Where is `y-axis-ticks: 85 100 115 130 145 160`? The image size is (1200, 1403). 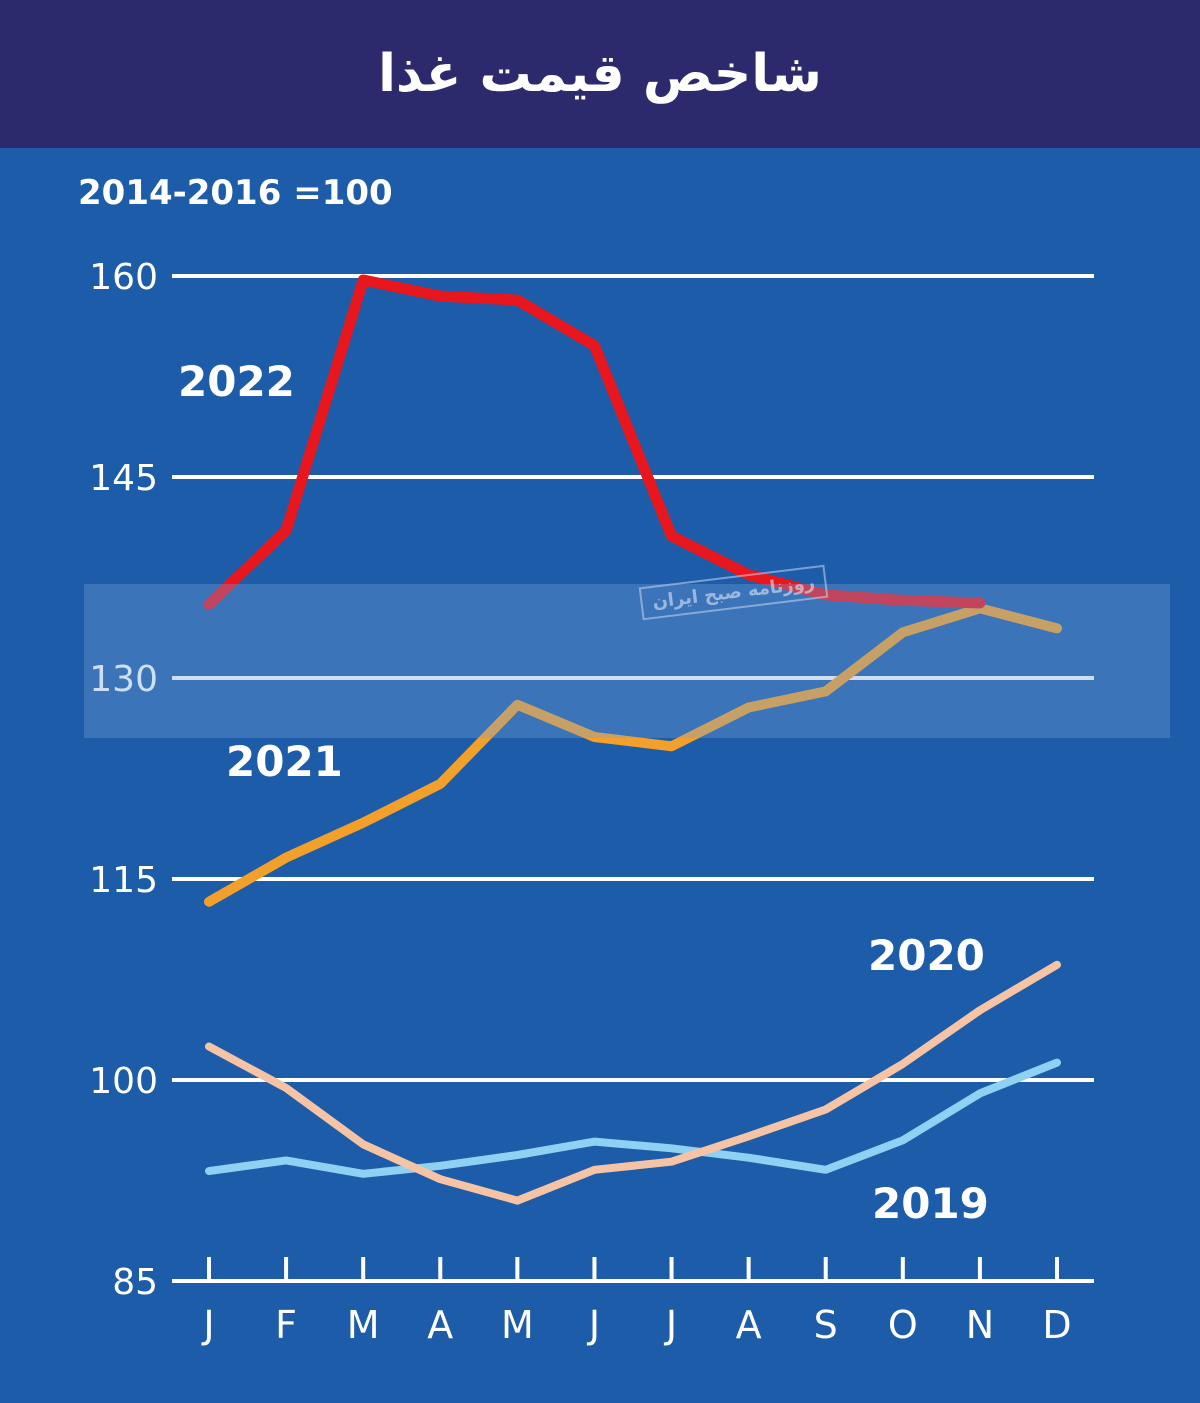 y-axis-ticks: 85 100 115 130 145 160 is located at coordinates (123, 780).